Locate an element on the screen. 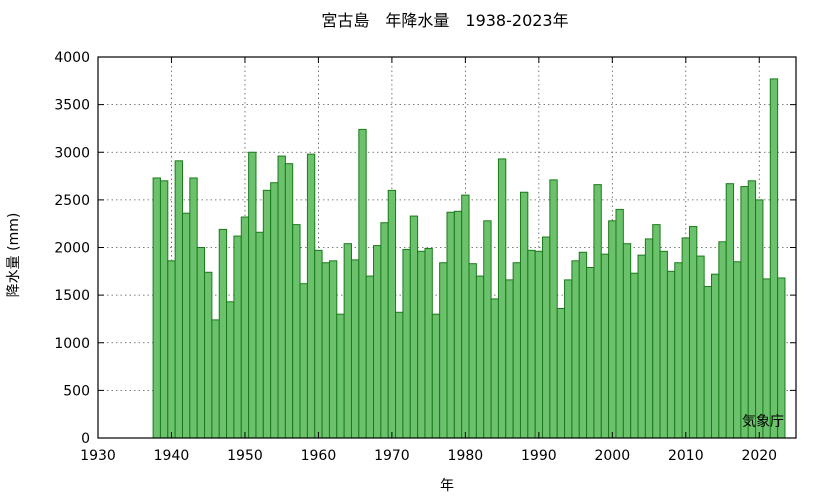 This screenshot has height=502, width=833. bar-1960 is located at coordinates (318, 344).